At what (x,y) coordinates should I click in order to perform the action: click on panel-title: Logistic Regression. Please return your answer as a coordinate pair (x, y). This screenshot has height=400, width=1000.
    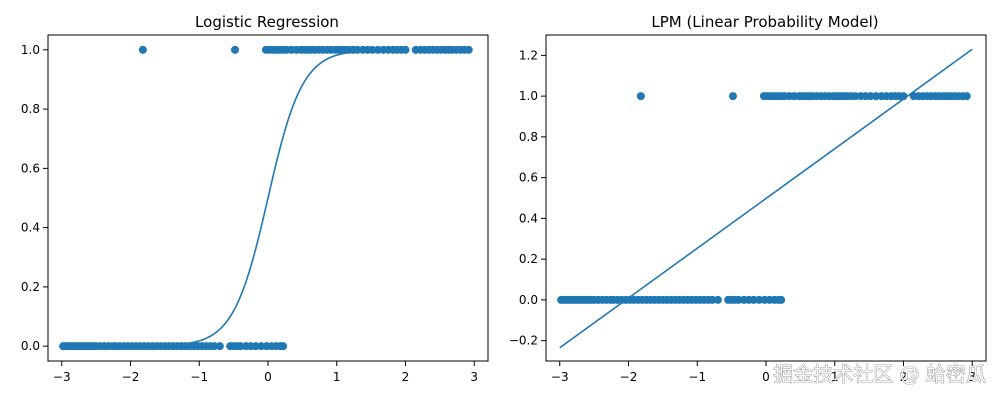
    Looking at the image, I should click on (267, 22).